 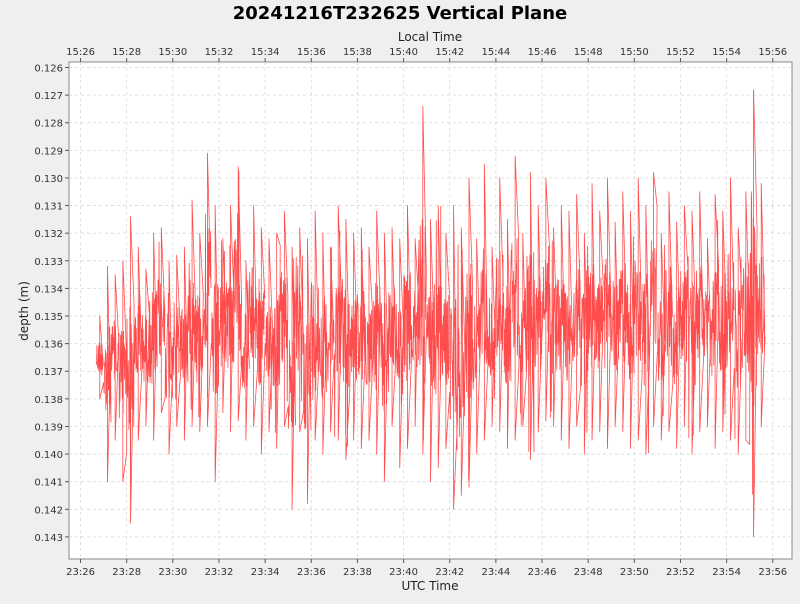 I want to click on x-tick-label-top: 15:28, so click(x=126, y=52).